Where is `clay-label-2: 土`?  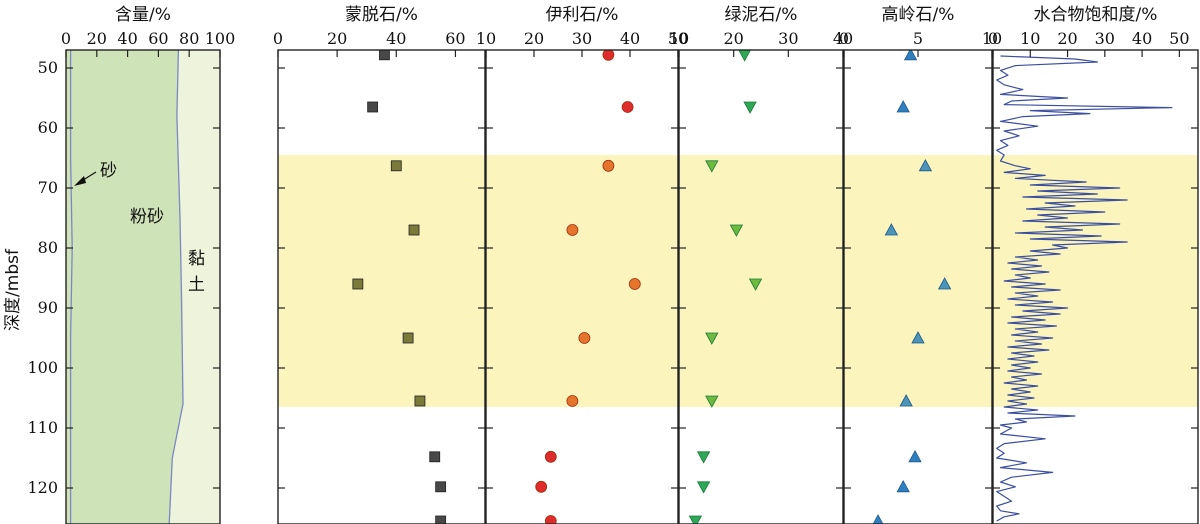 clay-label-2: 土 is located at coordinates (196, 285).